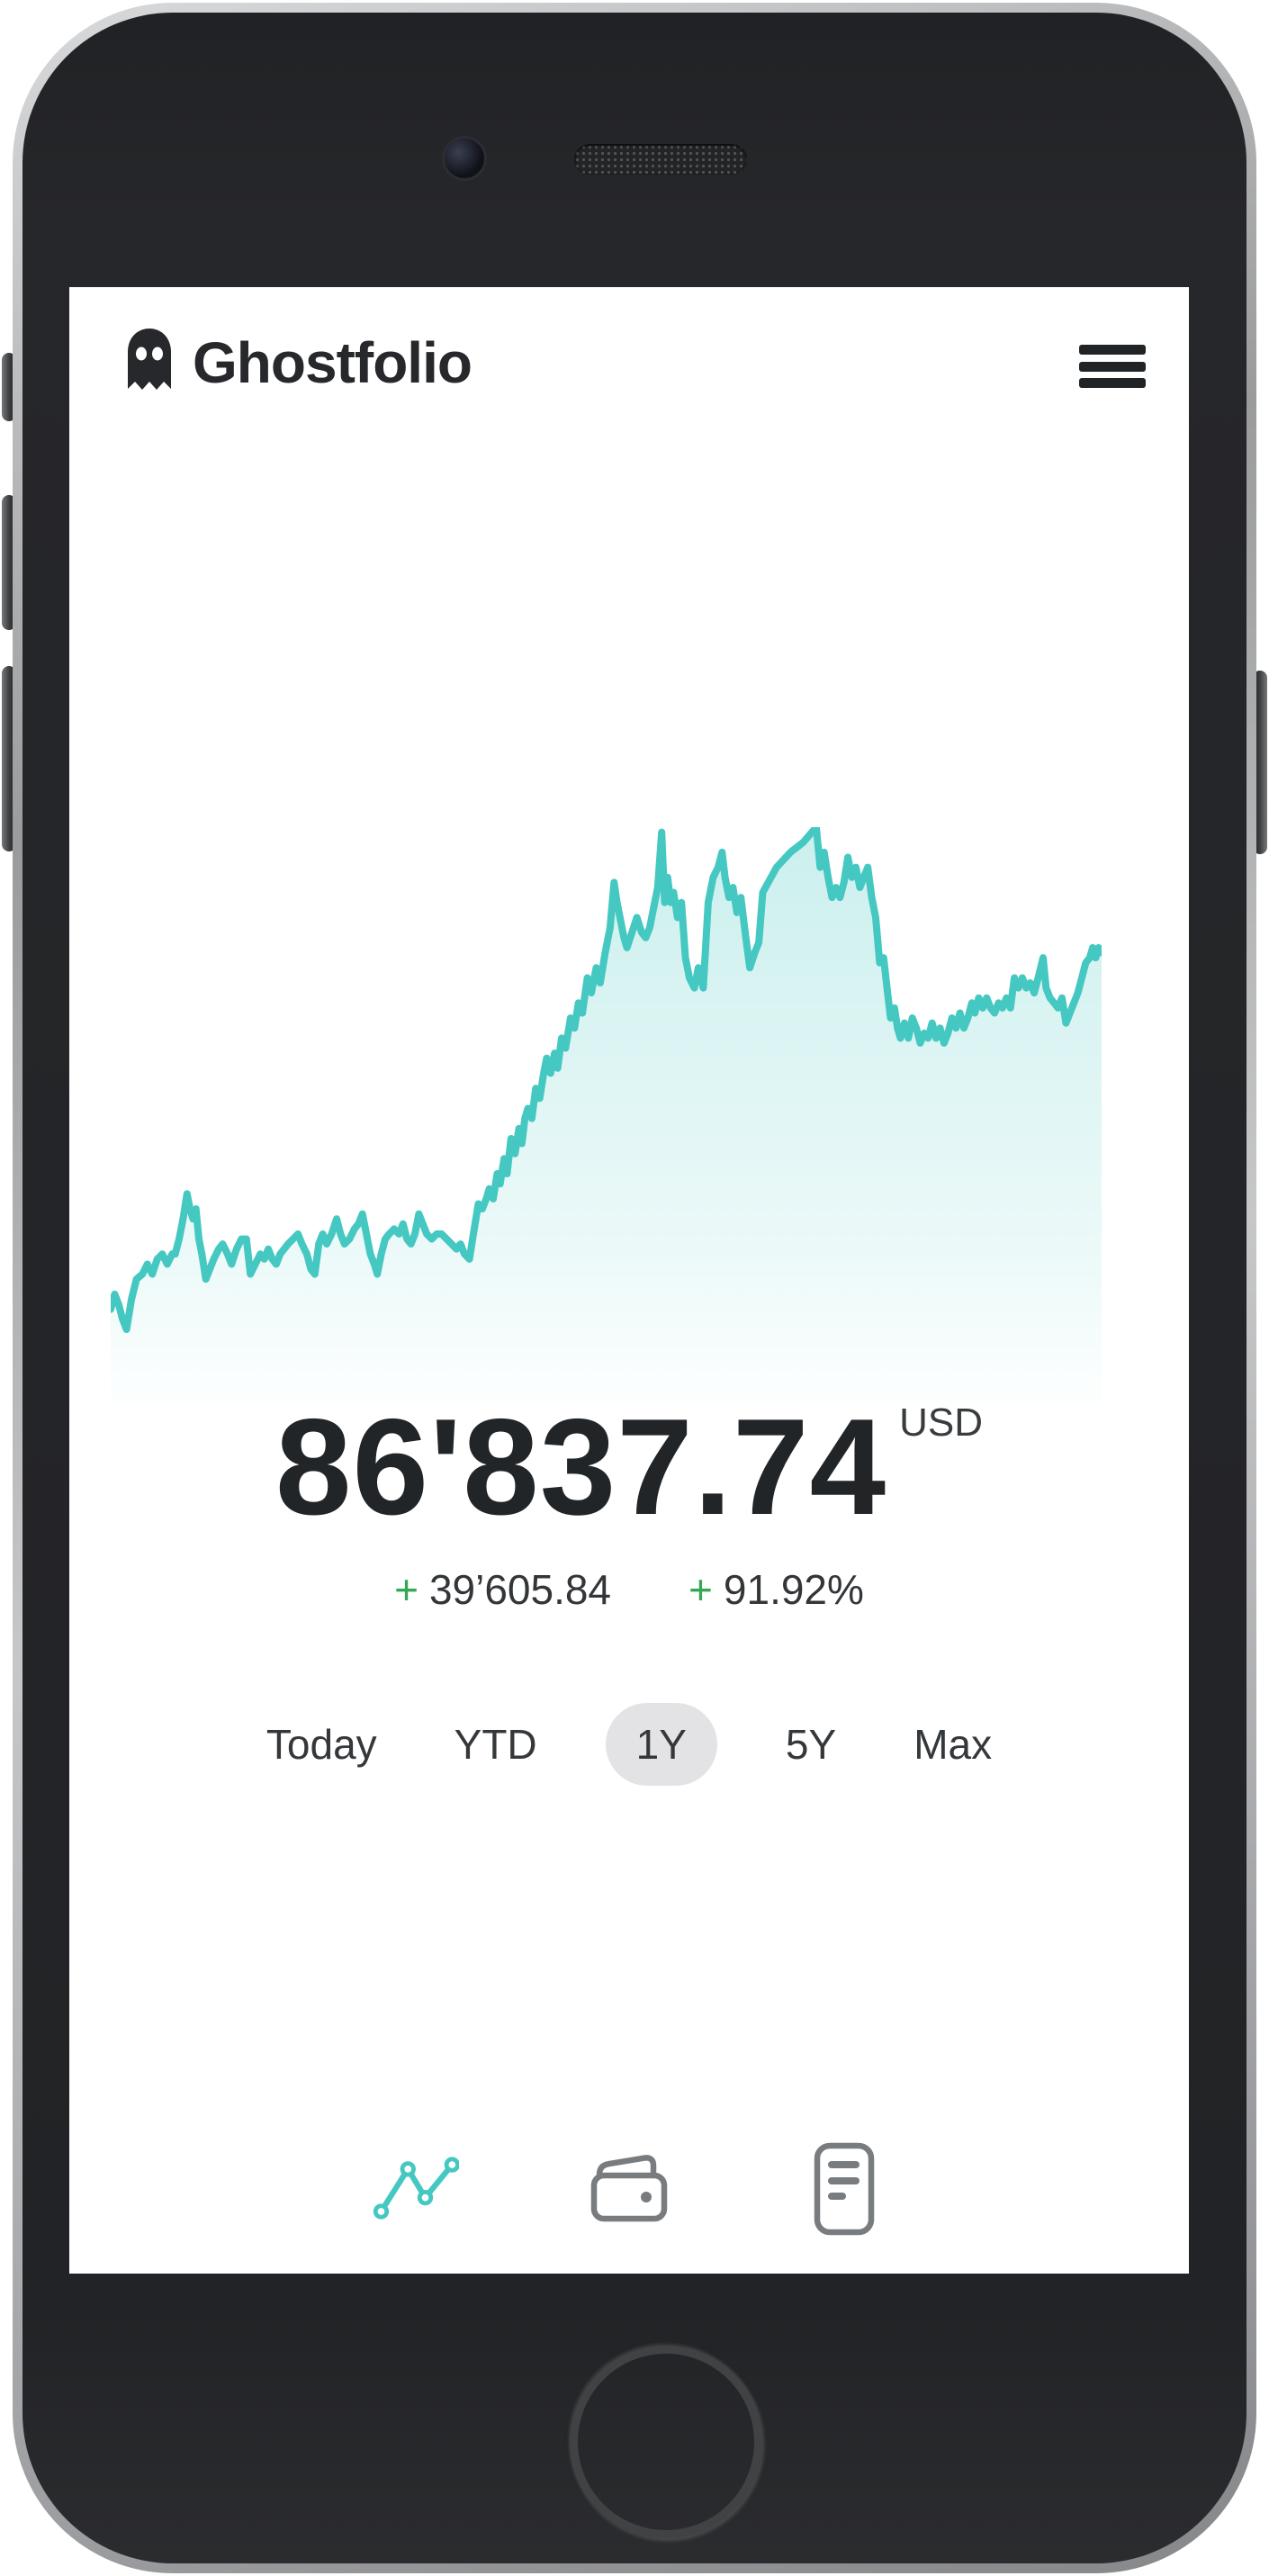  I want to click on range-button-1y: 1Y, so click(661, 1744).